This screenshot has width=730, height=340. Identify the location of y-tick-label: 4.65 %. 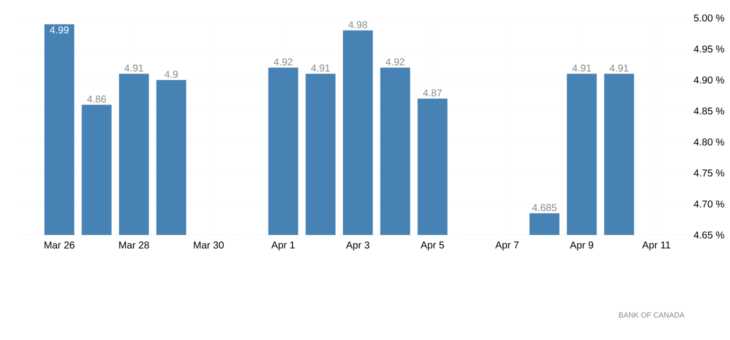
(709, 235).